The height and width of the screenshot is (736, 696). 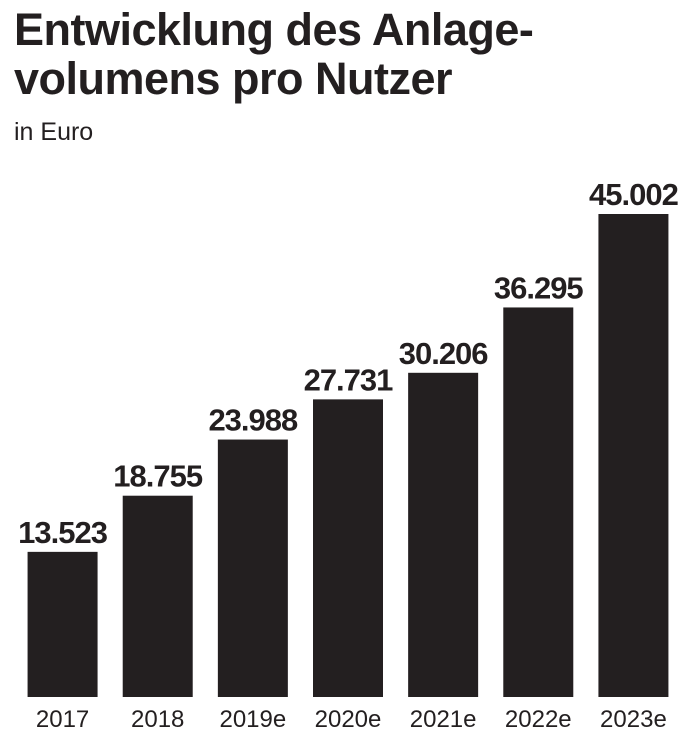 I want to click on value-label: 18.755, so click(x=158, y=476).